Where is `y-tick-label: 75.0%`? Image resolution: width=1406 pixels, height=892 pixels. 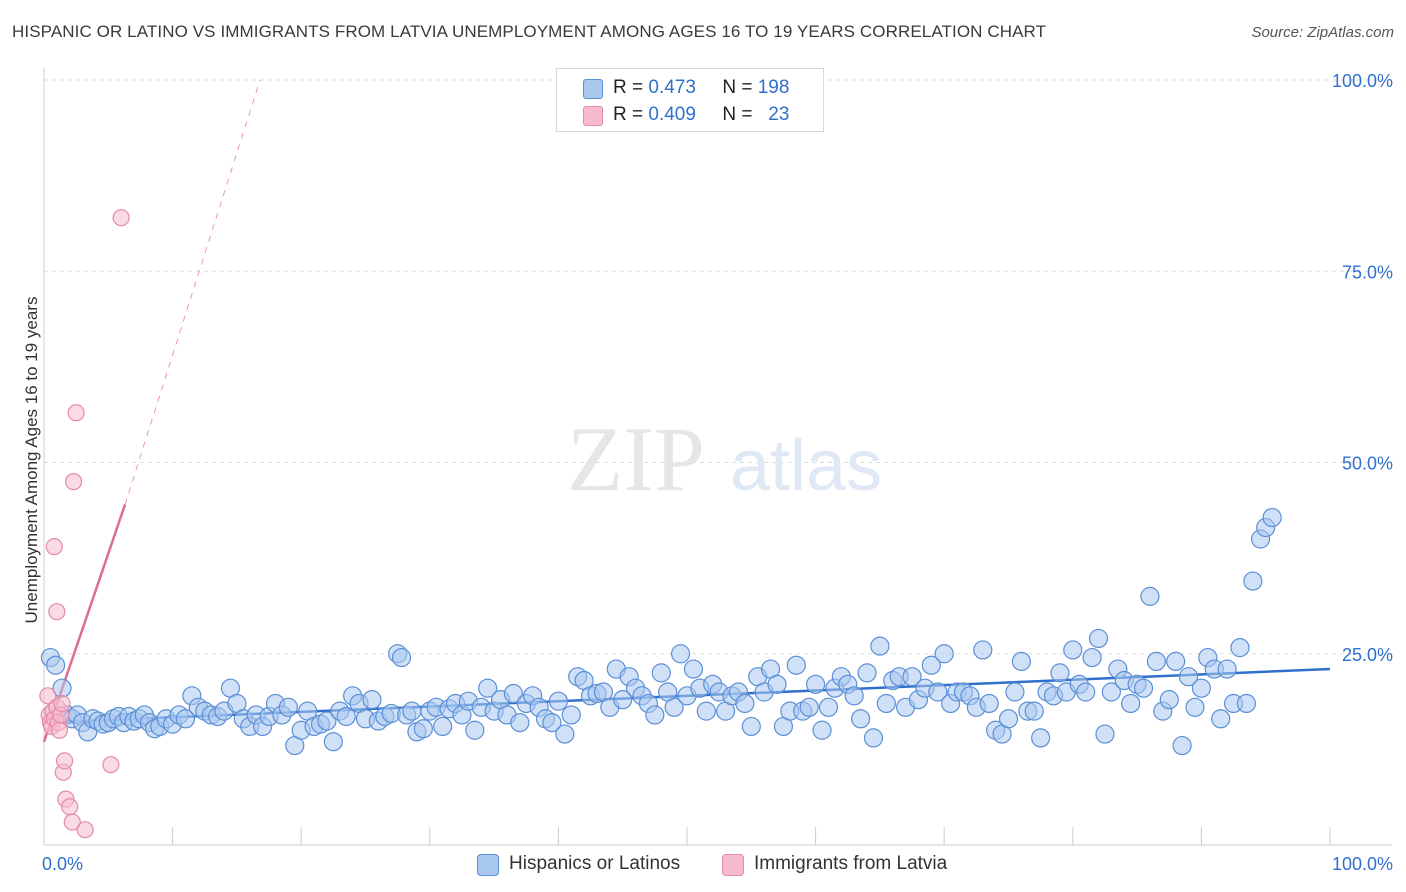
y-tick-label: 75.0% is located at coordinates (1367, 272).